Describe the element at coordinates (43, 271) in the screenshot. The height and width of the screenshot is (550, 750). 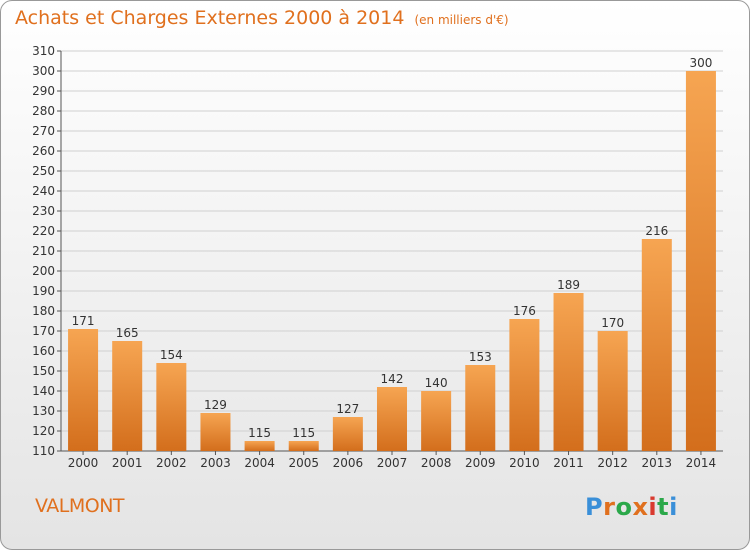
I see `y-tick-label: 200` at that location.